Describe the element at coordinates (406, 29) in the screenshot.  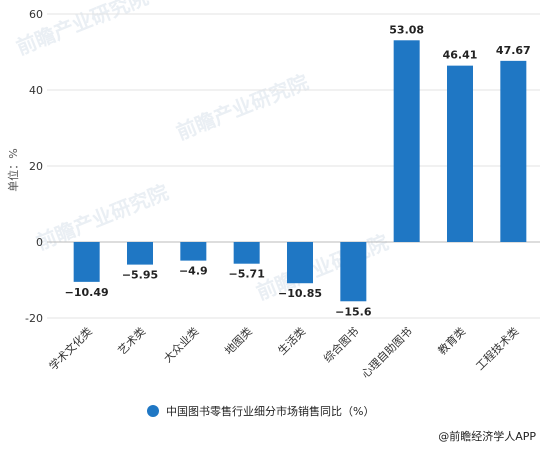
I see `data-label: 53.08` at that location.